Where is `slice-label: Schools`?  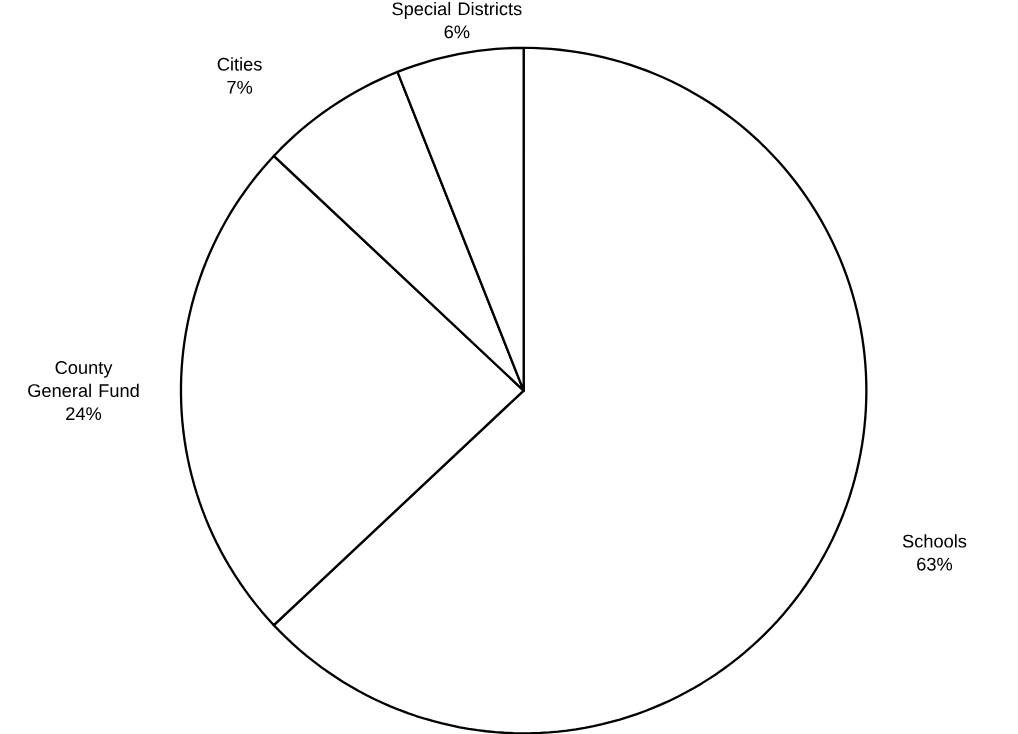
slice-label: Schools is located at coordinates (934, 541).